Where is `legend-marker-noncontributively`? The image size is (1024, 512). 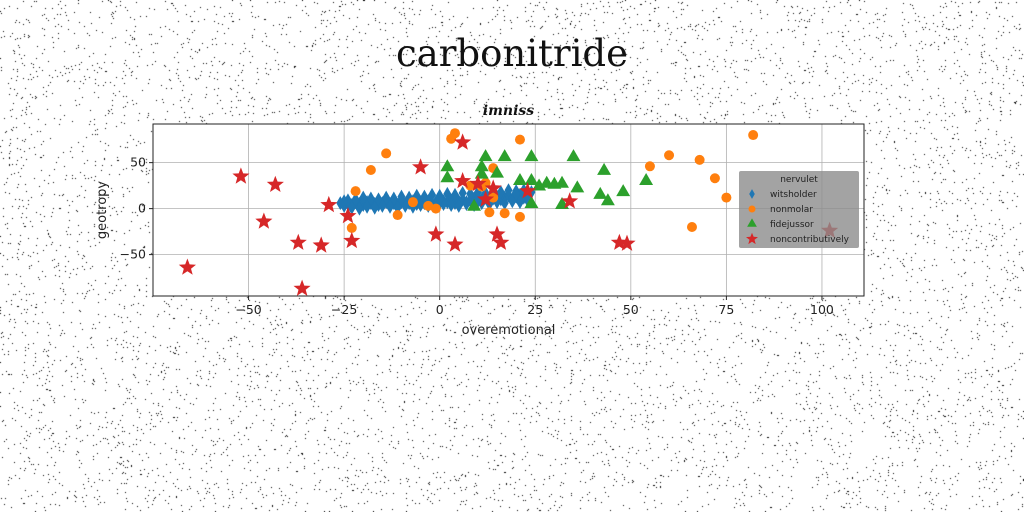 legend-marker-noncontributively is located at coordinates (752, 238).